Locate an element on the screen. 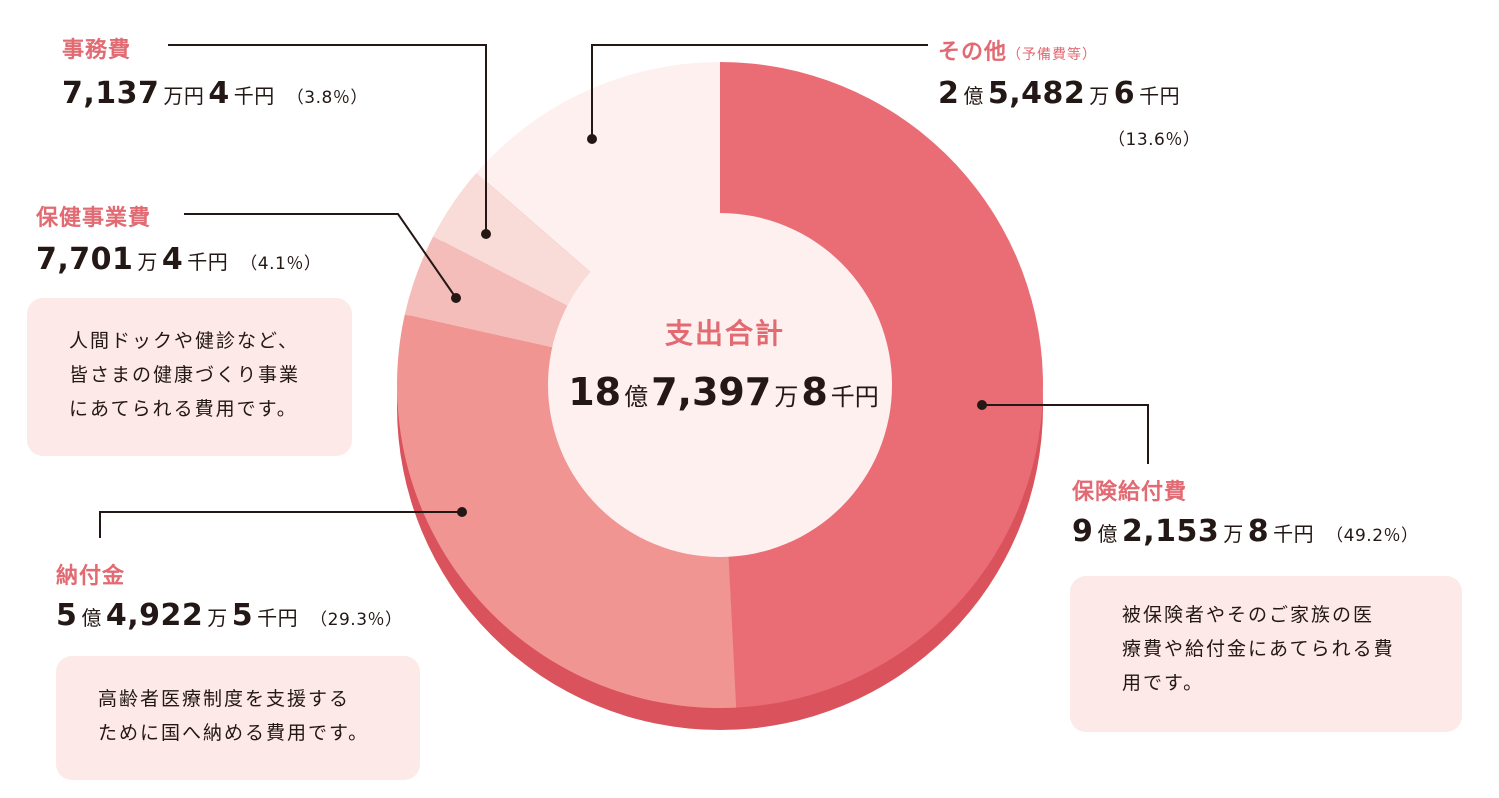 Image resolution: width=1499 pixels, height=798 pixels. note-line: 人間ドックや健診など、 is located at coordinates (184, 341).